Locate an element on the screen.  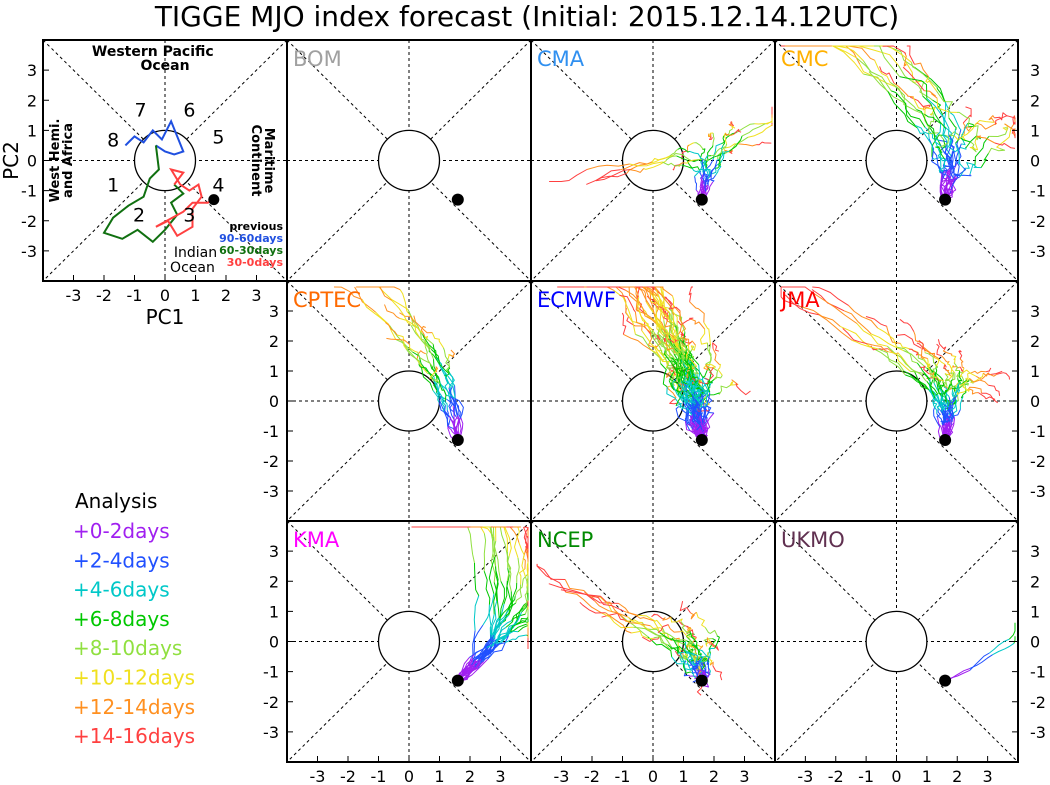
y-tick-label: 0 is located at coordinates (274, 401).